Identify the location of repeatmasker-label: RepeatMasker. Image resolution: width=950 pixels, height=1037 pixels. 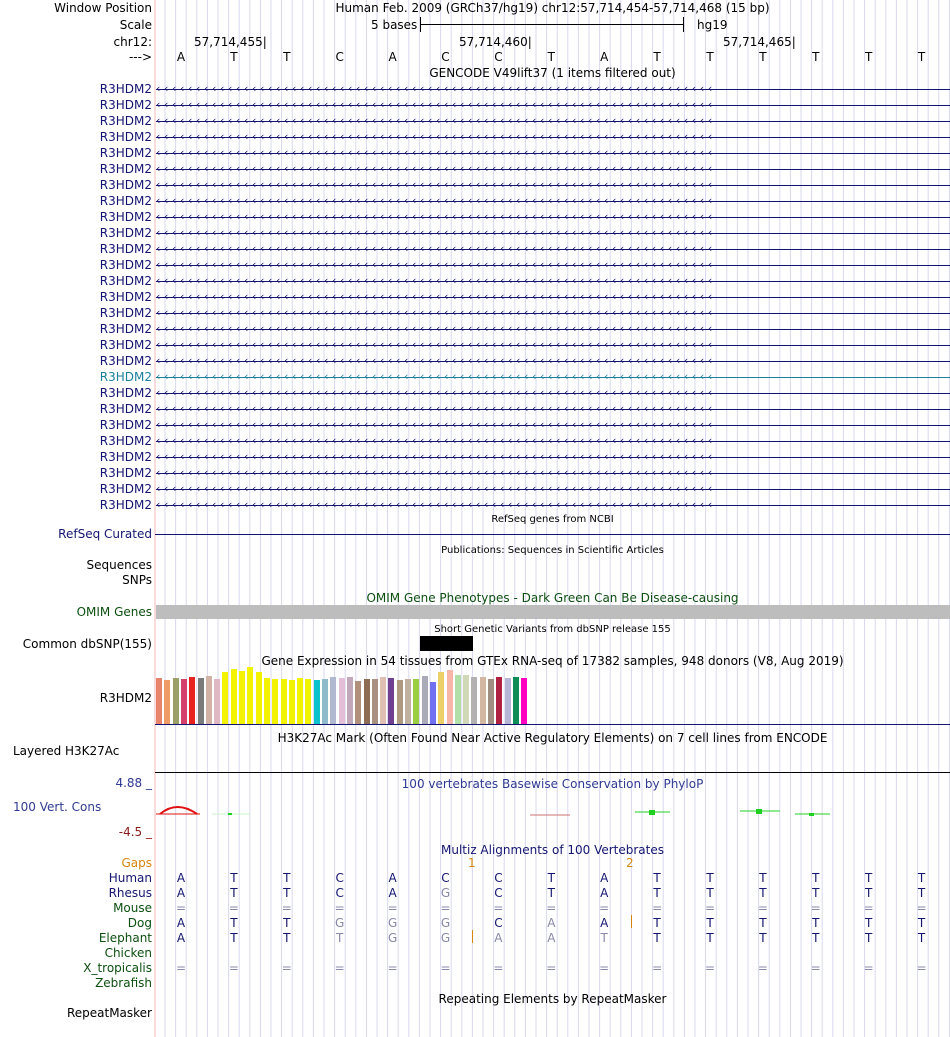
(109, 1013).